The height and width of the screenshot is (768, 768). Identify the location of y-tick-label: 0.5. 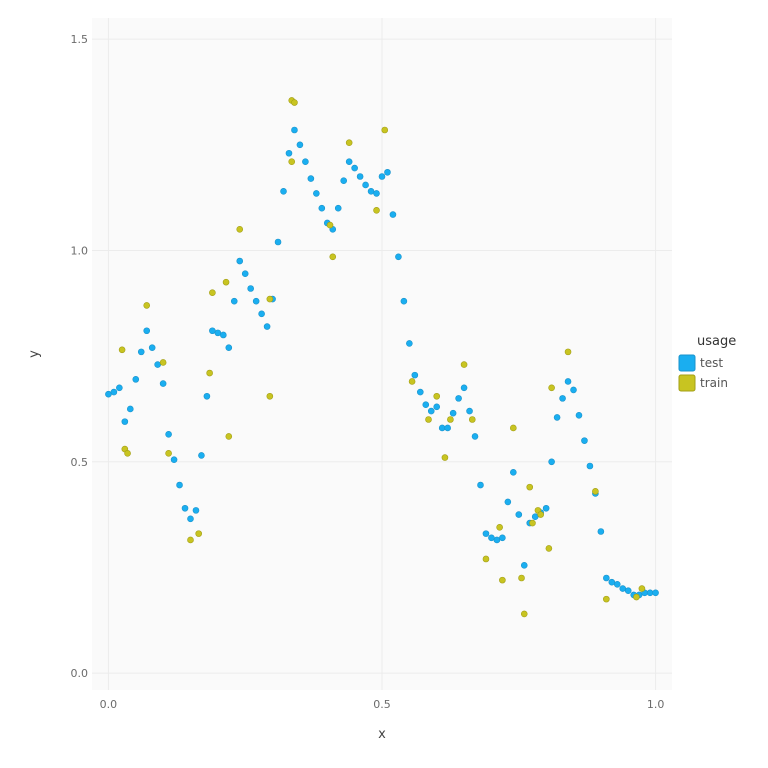
(80, 462).